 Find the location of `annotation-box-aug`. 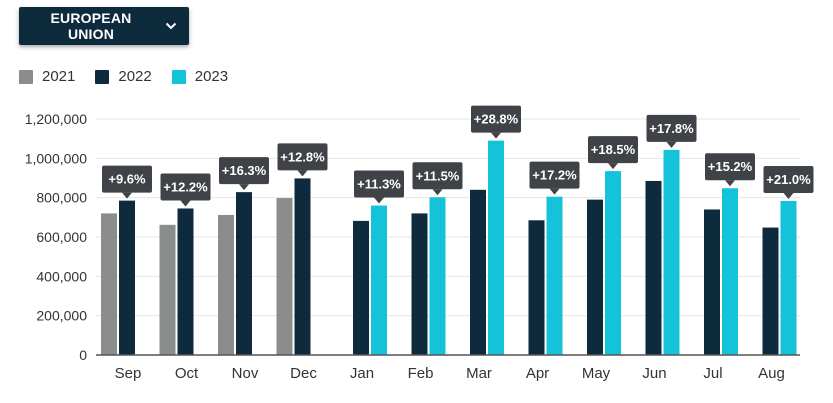

annotation-box-aug is located at coordinates (788, 180).